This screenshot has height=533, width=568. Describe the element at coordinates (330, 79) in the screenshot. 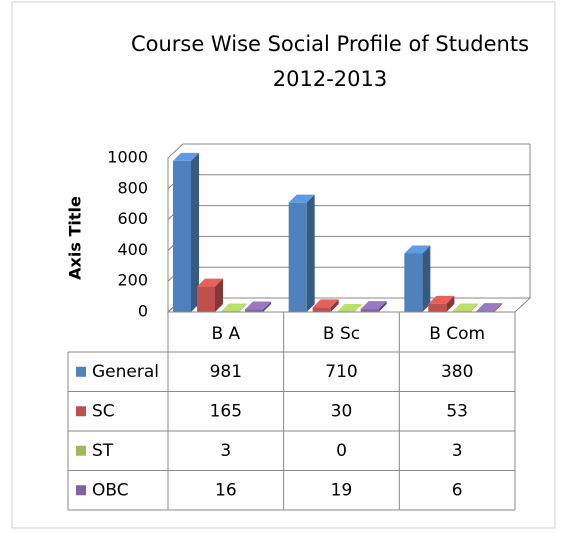

I see `chart-subtitle: 2012-2013` at that location.